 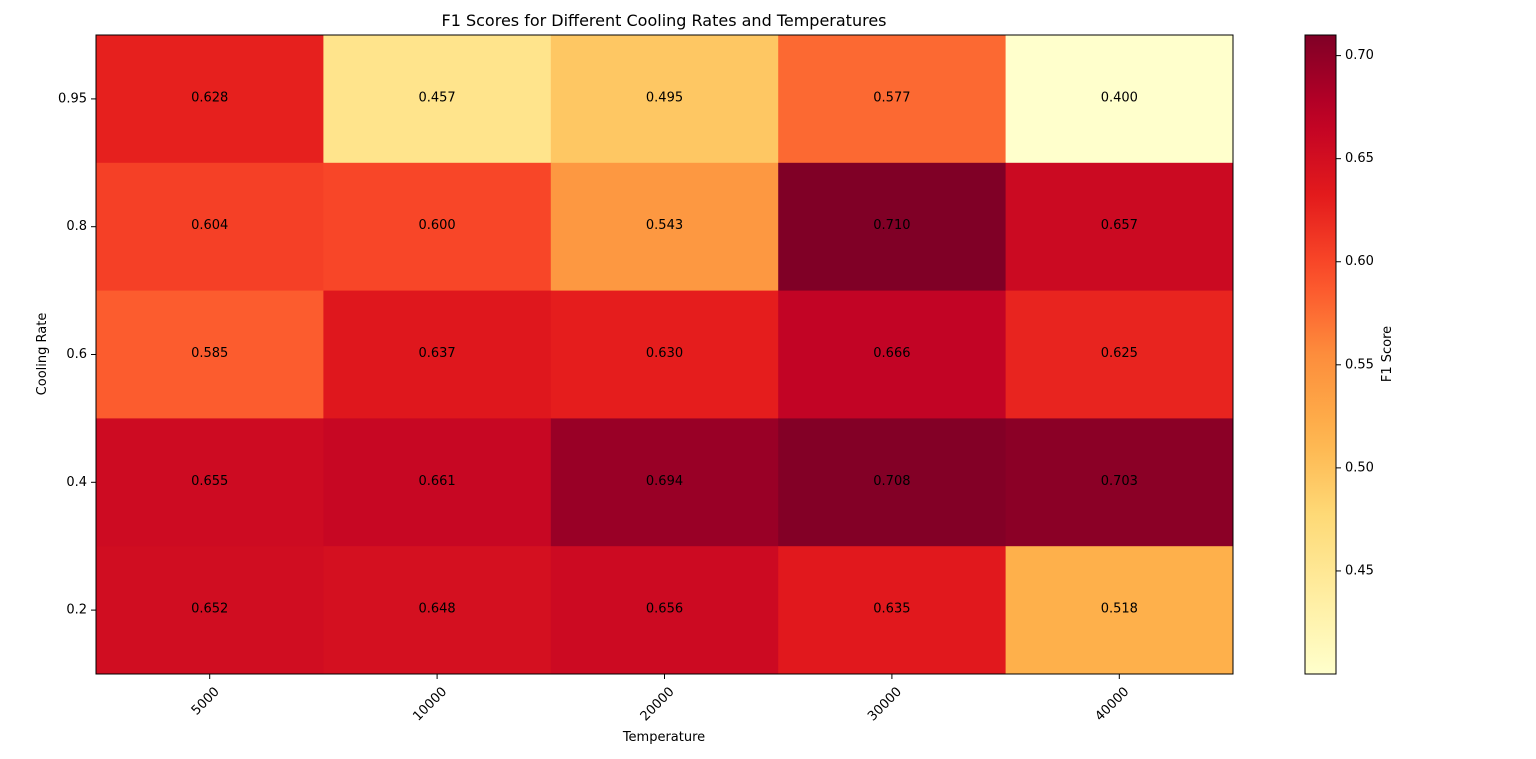 What do you see at coordinates (206, 701) in the screenshot?
I see `x-tick-label: 5000` at bounding box center [206, 701].